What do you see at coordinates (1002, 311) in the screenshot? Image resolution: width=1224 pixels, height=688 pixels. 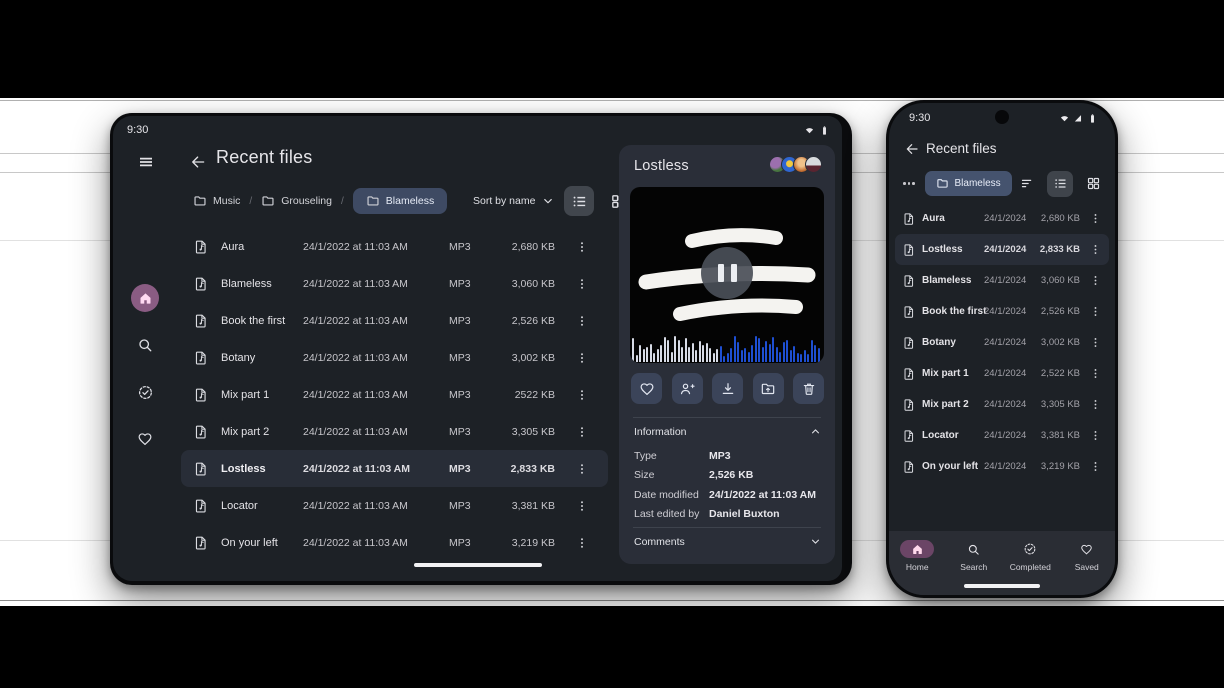 I see `file-row: Book the first 24/1/2024 2,526 KB` at bounding box center [1002, 311].